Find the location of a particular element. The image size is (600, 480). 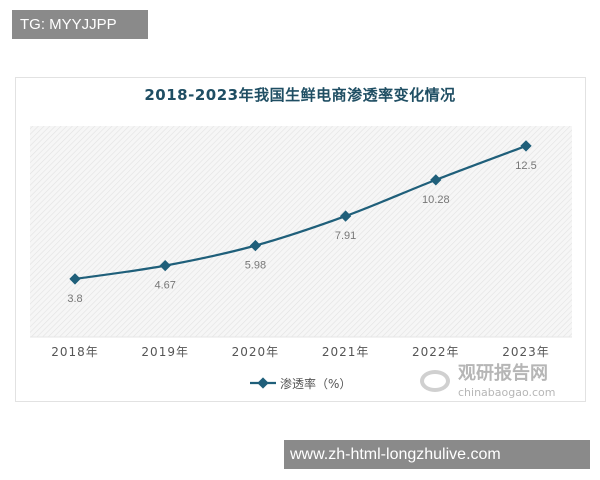

legend-label: 渗透率（%） is located at coordinates (315, 383).